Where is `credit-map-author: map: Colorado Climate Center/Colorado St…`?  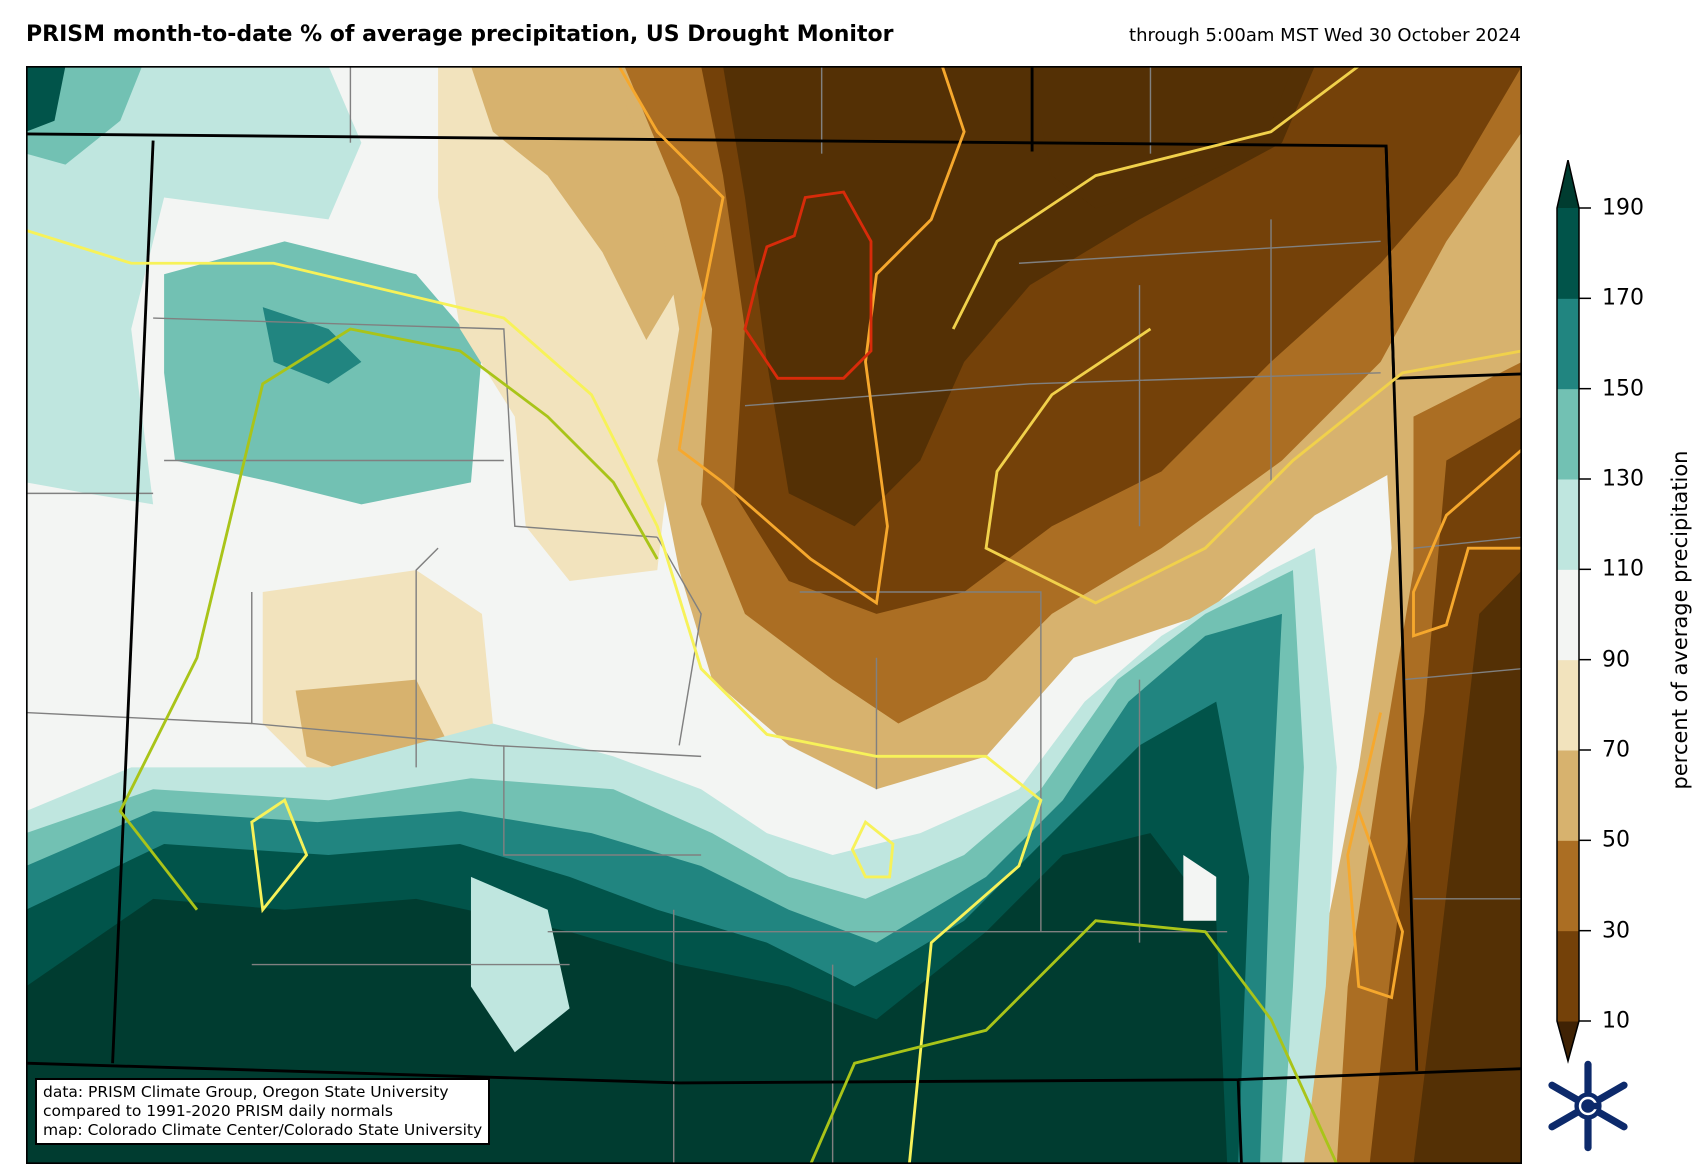 credit-map-author: map: Colorado Climate Center/Colorado St… is located at coordinates (263, 1130).